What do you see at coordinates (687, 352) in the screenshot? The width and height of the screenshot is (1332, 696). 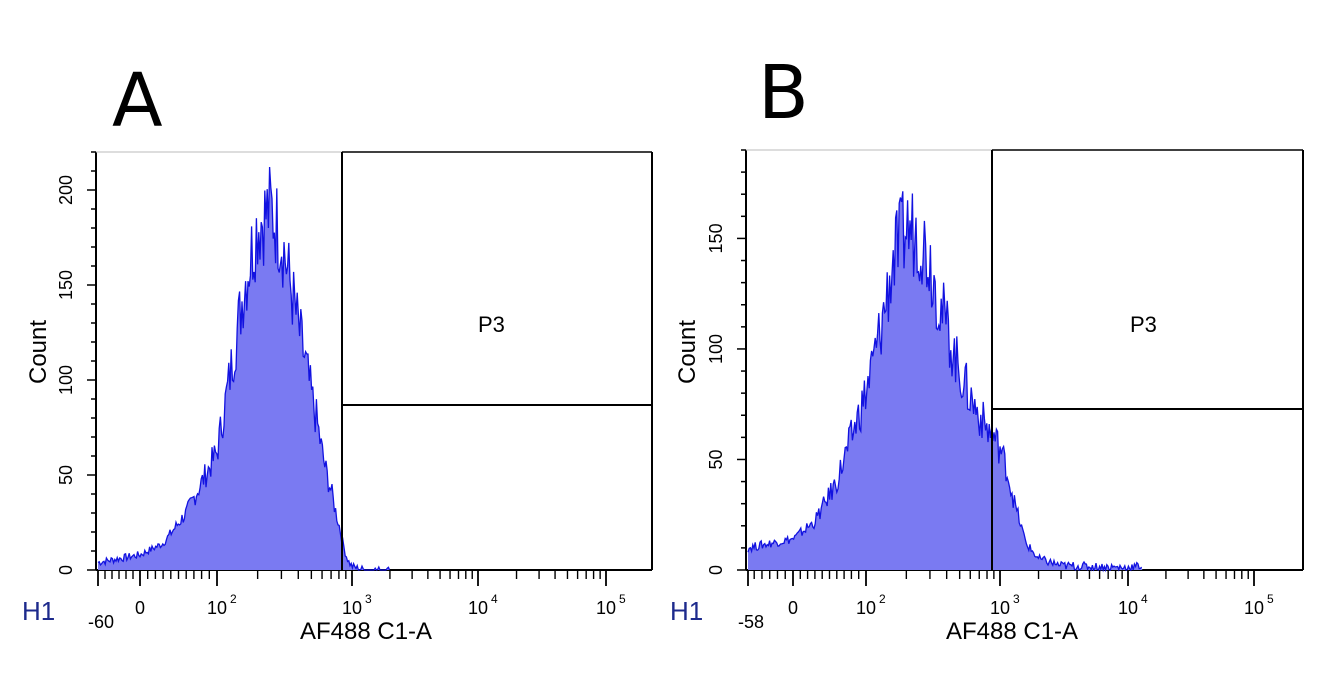 I see `y-axis-title-b: Count` at bounding box center [687, 352].